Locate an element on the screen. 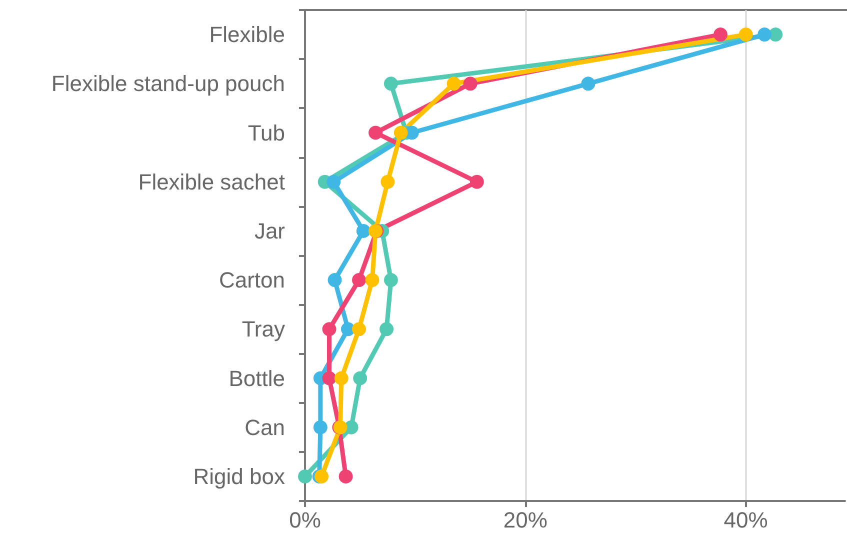  y-tick-label: Flexible sachet is located at coordinates (211, 181).